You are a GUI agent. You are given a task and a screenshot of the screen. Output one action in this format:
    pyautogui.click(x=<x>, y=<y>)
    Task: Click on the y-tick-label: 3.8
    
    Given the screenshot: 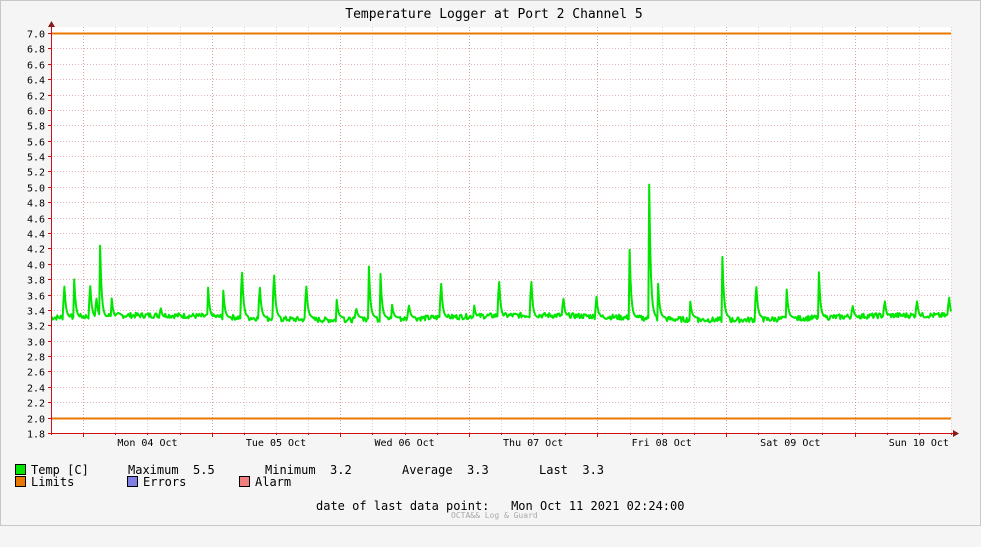 What is the action you would take?
    pyautogui.click(x=36, y=281)
    